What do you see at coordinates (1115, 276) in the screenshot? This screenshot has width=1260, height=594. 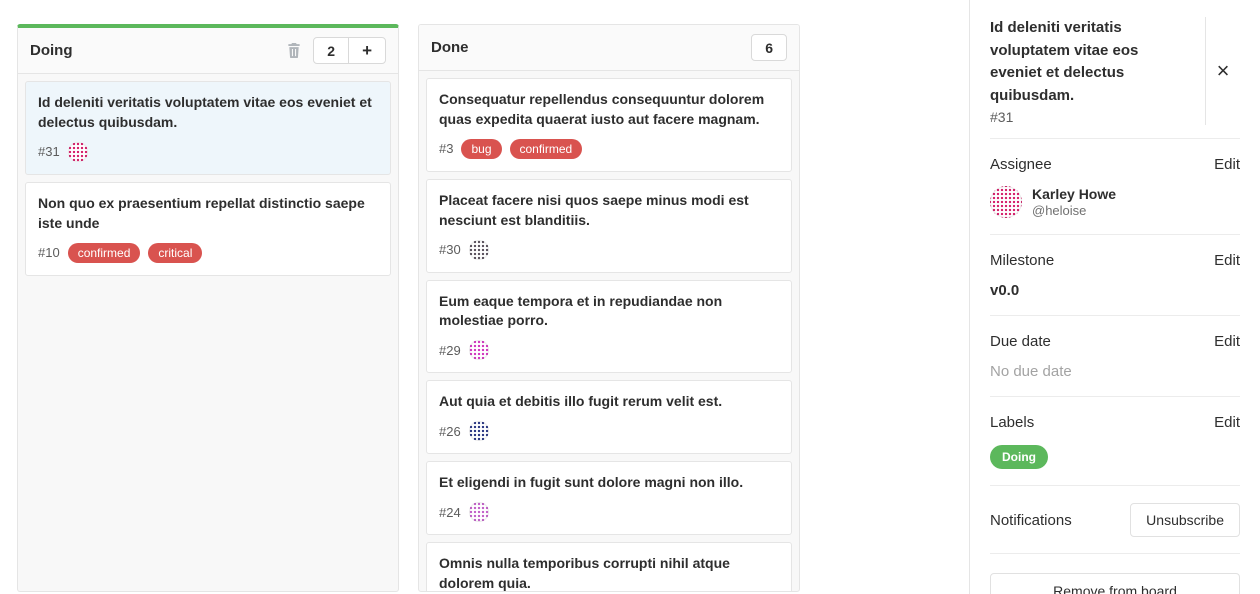 I see `milestone-section: Milestone Edit v0.0` at bounding box center [1115, 276].